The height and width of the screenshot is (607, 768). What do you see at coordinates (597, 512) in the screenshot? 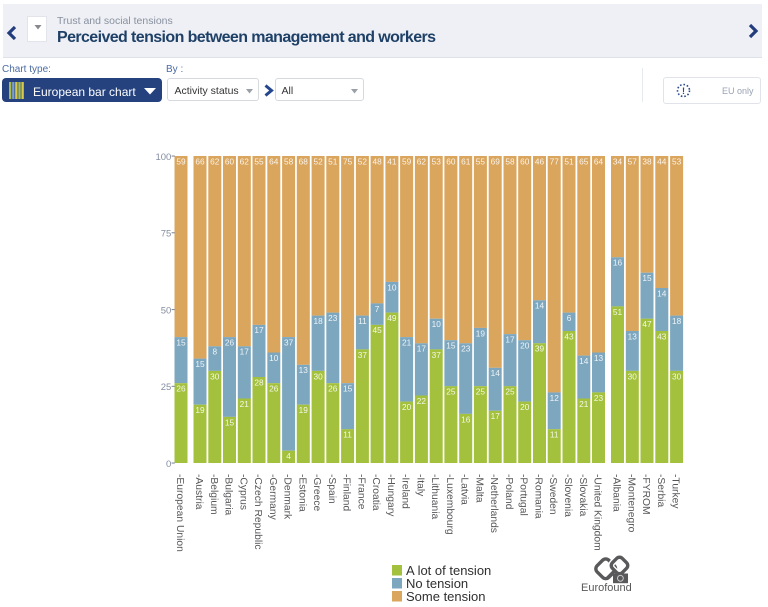
I see `svg-text: -United Kingdom` at bounding box center [597, 512].